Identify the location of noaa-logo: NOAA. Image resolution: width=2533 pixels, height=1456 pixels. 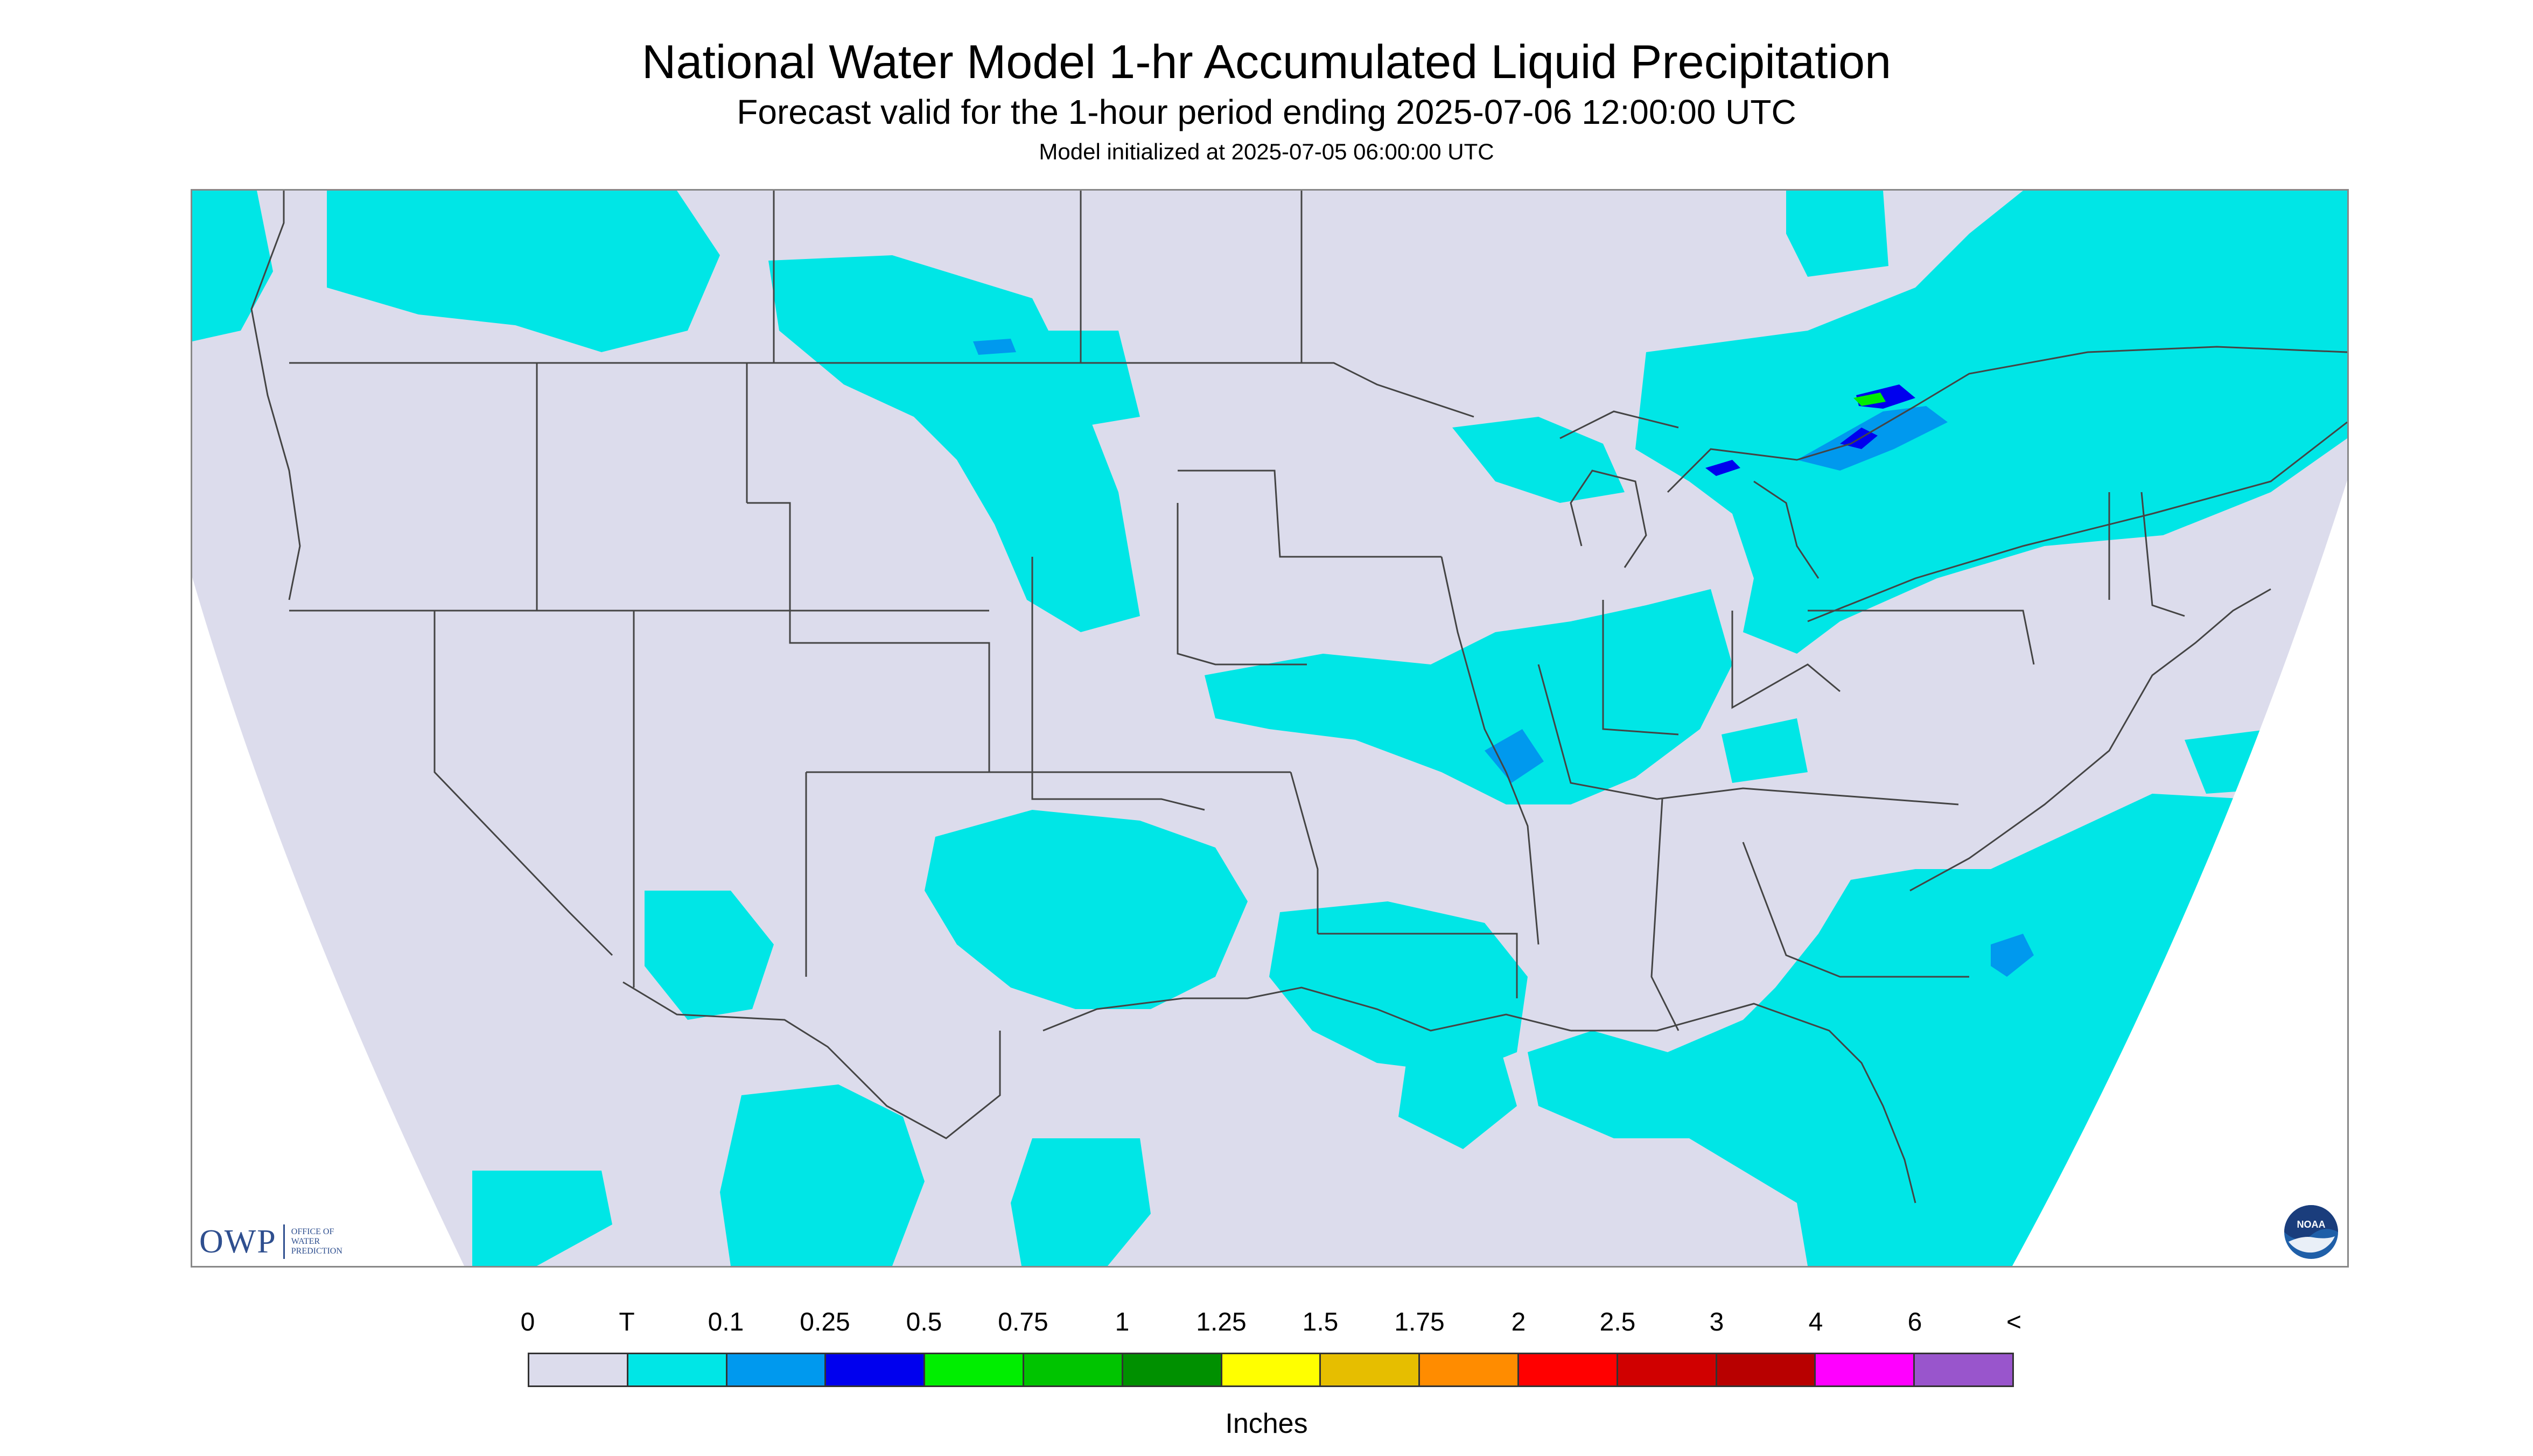
(2311, 1232).